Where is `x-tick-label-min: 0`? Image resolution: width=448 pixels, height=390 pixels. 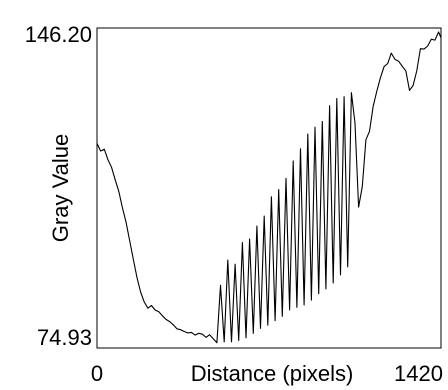 x-tick-label-min: 0 is located at coordinates (97, 373).